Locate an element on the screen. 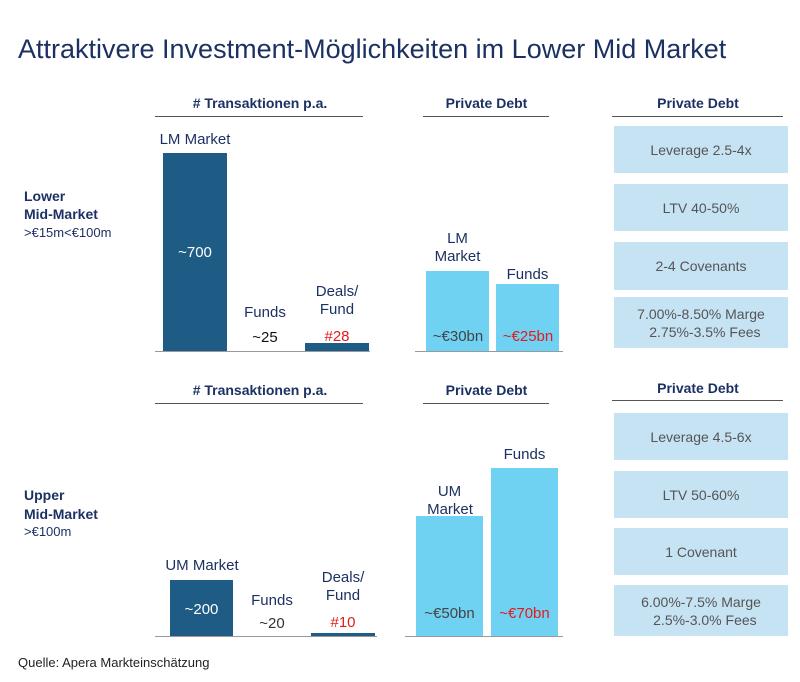  bar-label: LM is located at coordinates (457, 238).